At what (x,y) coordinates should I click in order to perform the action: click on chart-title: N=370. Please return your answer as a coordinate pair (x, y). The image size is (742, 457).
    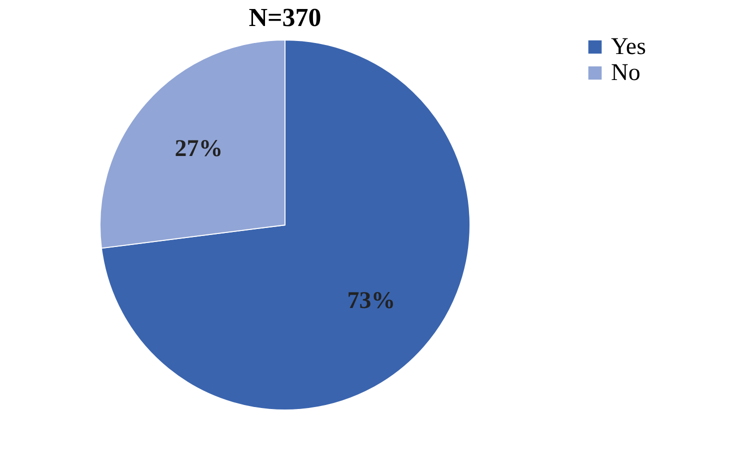
    Looking at the image, I should click on (285, 17).